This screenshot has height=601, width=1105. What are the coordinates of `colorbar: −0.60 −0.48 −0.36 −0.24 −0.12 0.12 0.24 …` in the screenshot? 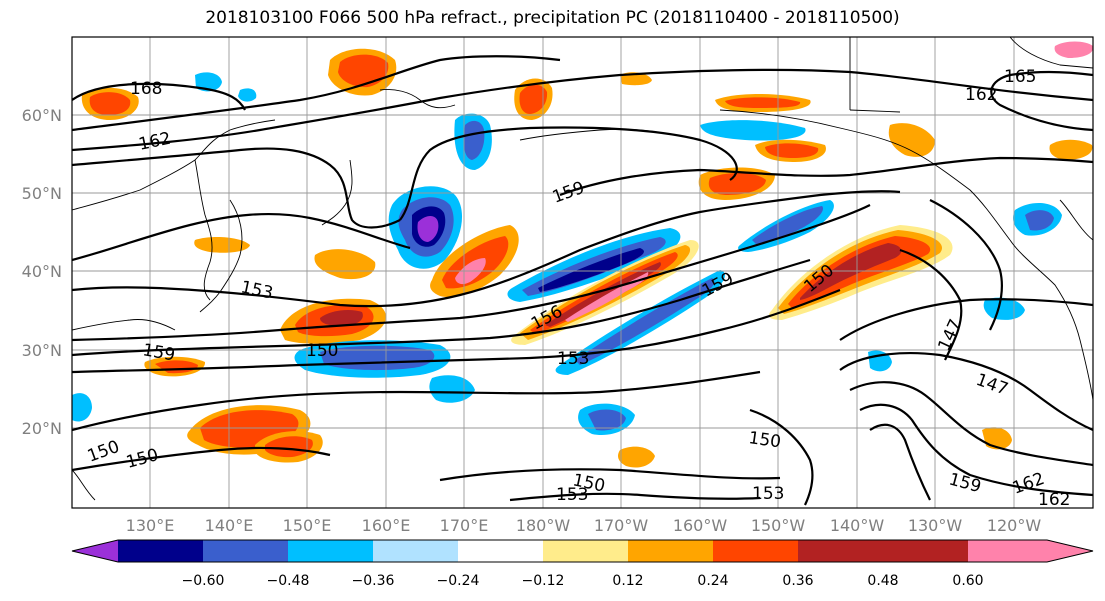 It's located at (582, 564).